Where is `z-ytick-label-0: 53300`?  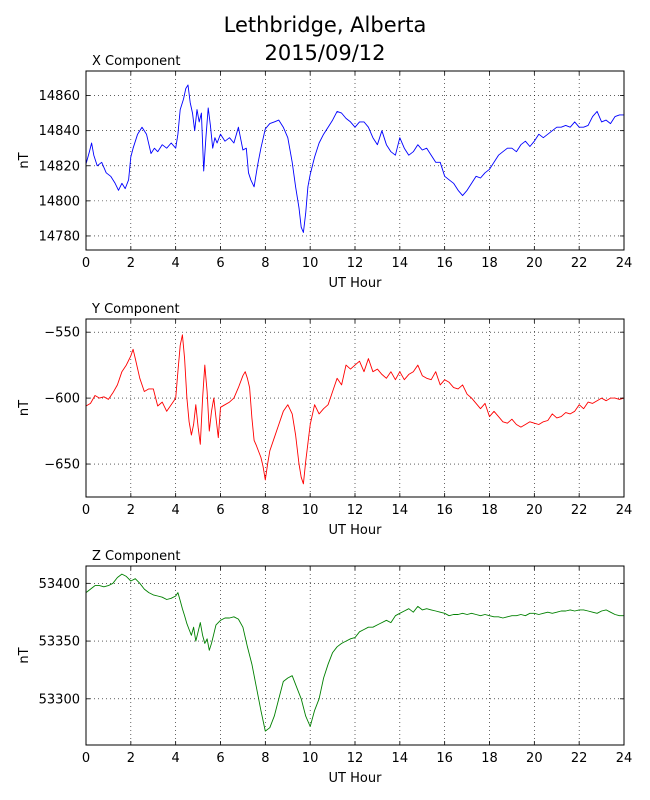
z-ytick-label-0: 53300 is located at coordinates (59, 699).